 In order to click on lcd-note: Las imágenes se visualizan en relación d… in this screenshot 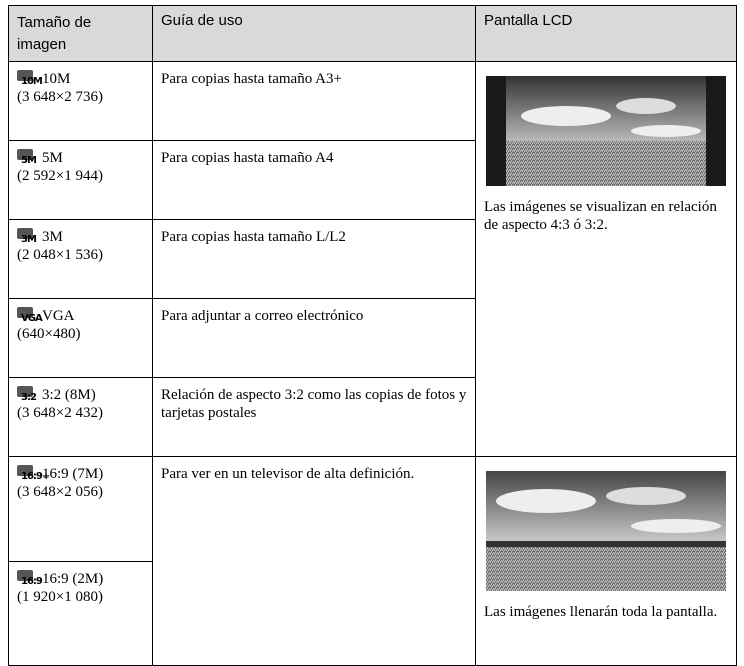, I will do `click(600, 216)`.